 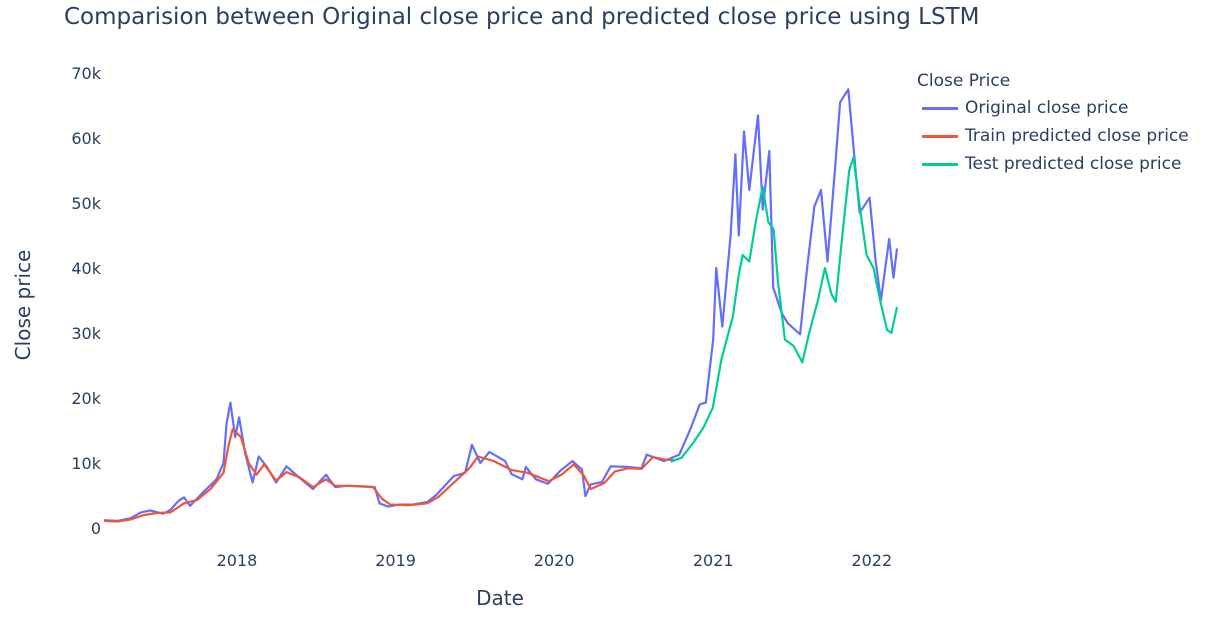 What do you see at coordinates (86, 463) in the screenshot?
I see `y-tick-label: 10k` at bounding box center [86, 463].